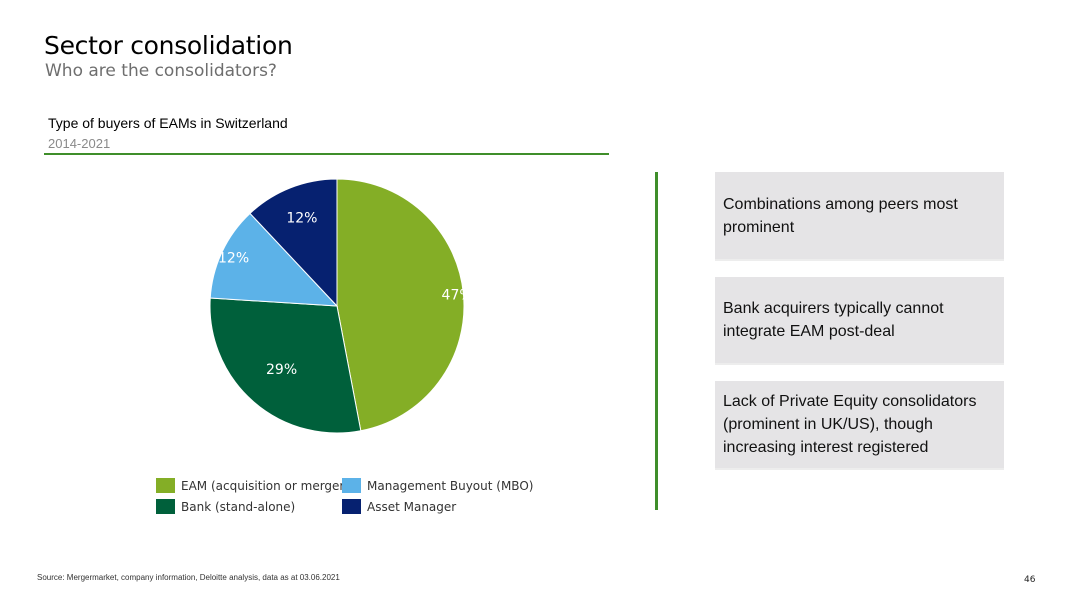 The image size is (1080, 608). I want to click on legend-item-asset-manager: Asset Manager, so click(399, 506).